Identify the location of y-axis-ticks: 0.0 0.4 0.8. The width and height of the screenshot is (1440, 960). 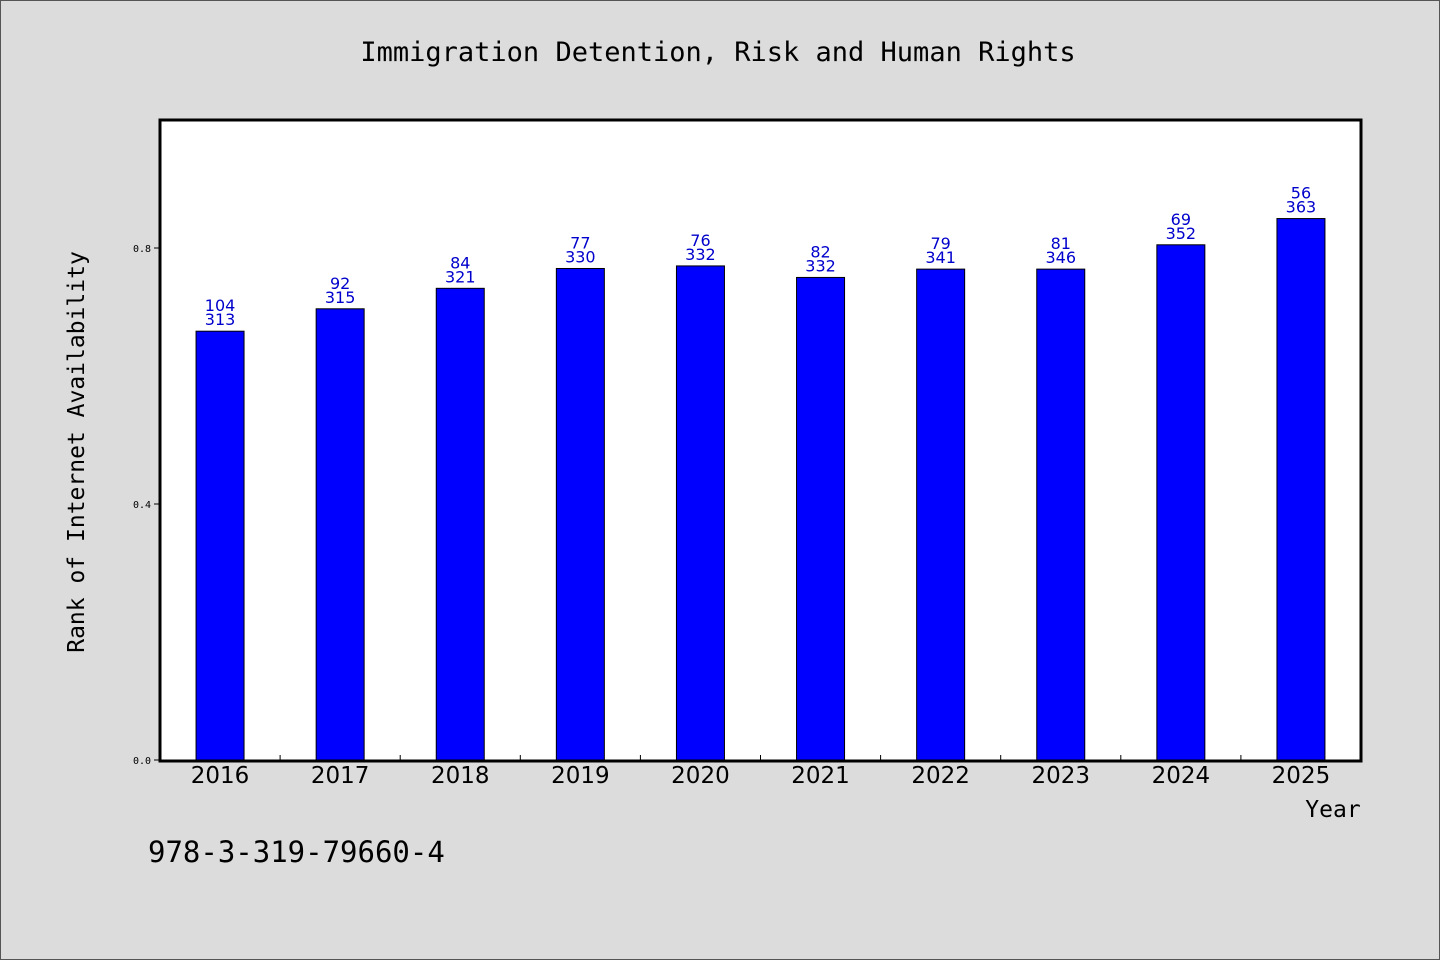
(146, 505).